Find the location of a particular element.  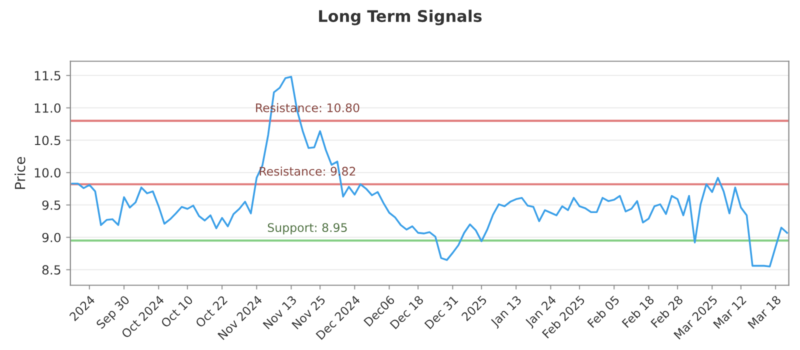

x-tick-label: Jan 13 is located at coordinates (507, 312).